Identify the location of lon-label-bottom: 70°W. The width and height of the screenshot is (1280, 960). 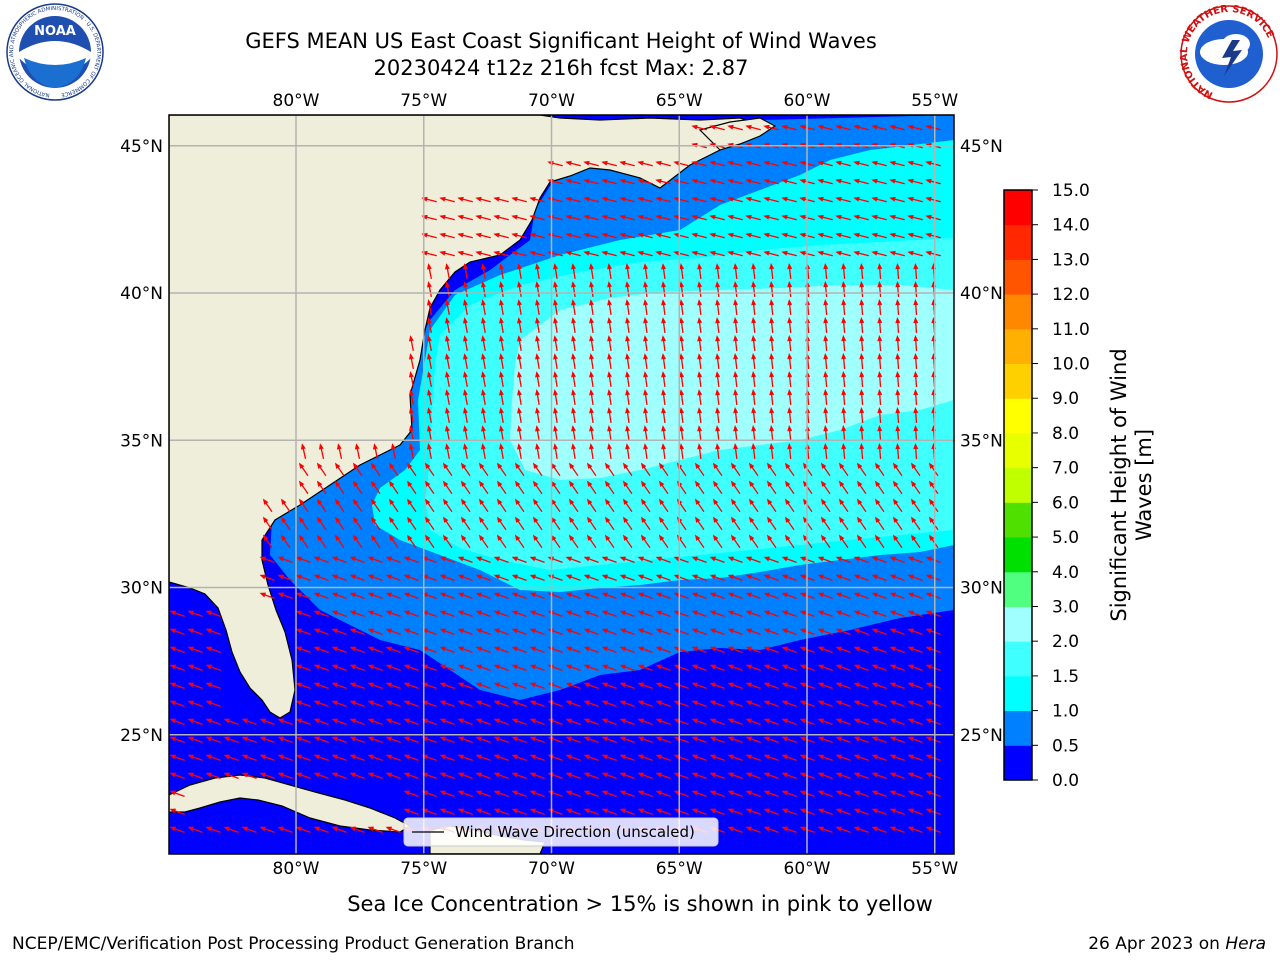
(551, 869).